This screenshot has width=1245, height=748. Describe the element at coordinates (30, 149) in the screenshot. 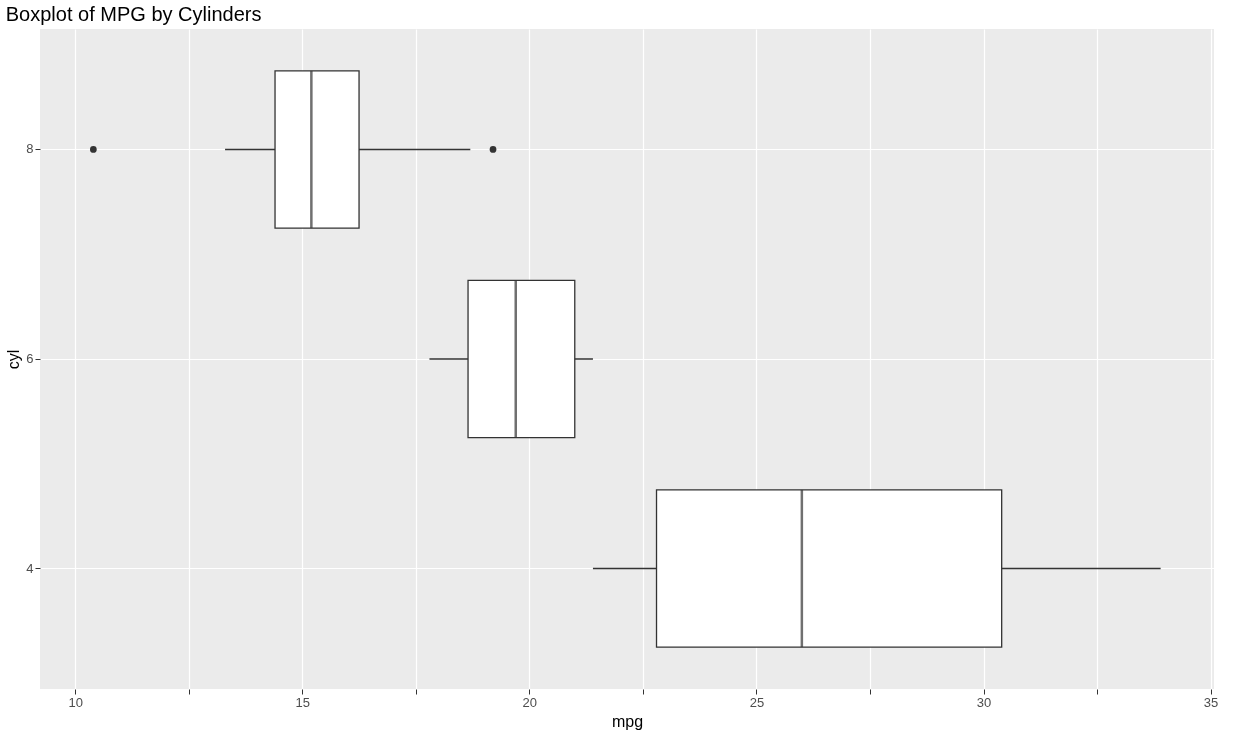

I see `y-tick-label: 8` at that location.